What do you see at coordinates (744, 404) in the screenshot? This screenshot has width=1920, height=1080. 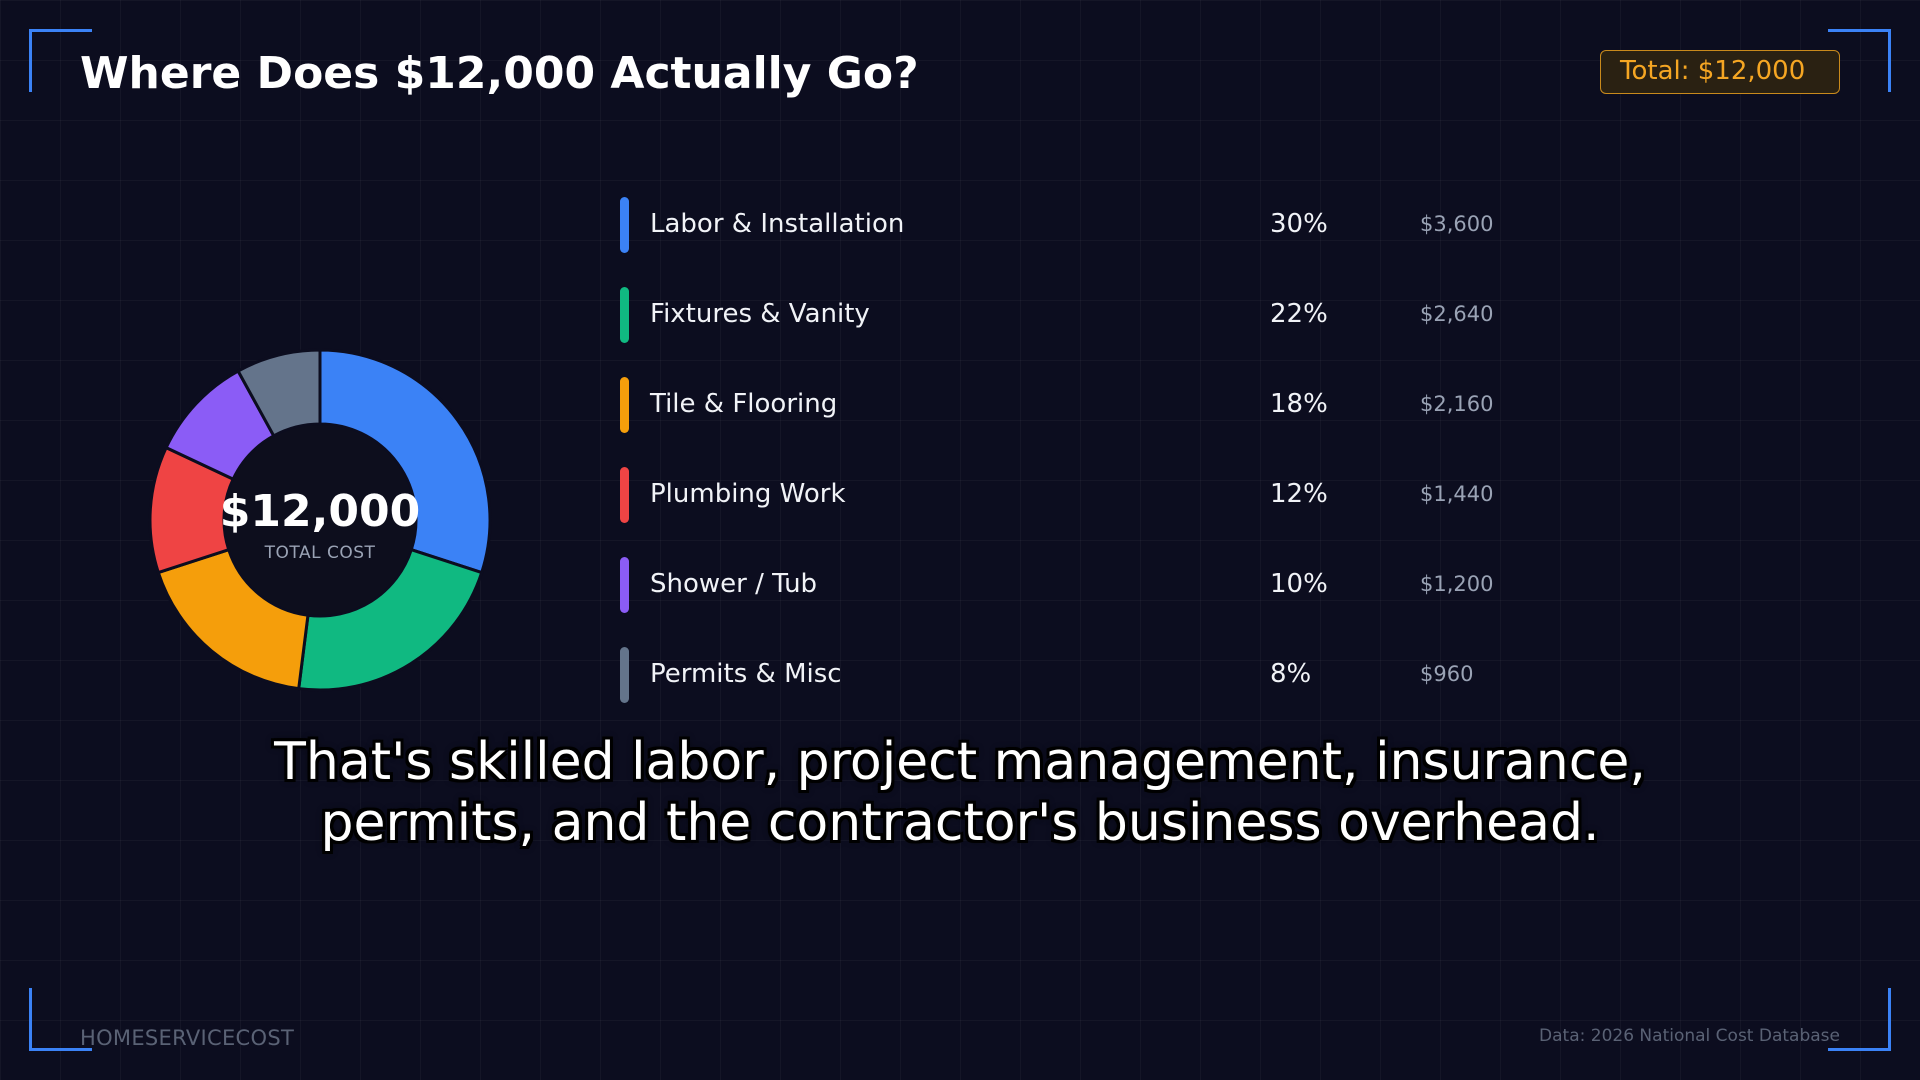 I see `legend-label: Tile & Flooring` at bounding box center [744, 404].